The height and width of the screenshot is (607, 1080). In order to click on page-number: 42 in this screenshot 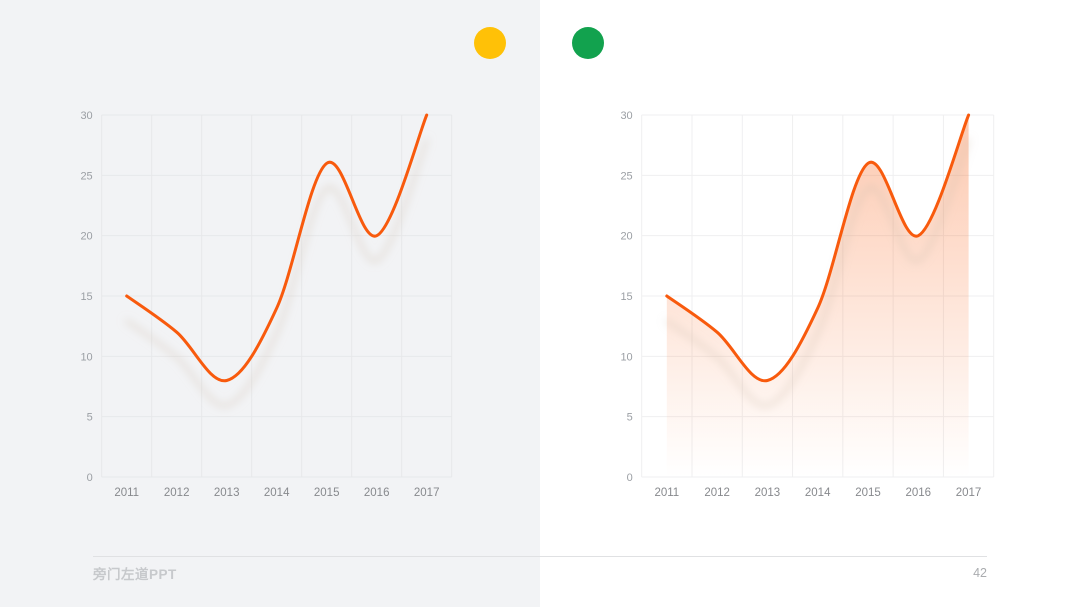, I will do `click(980, 573)`.